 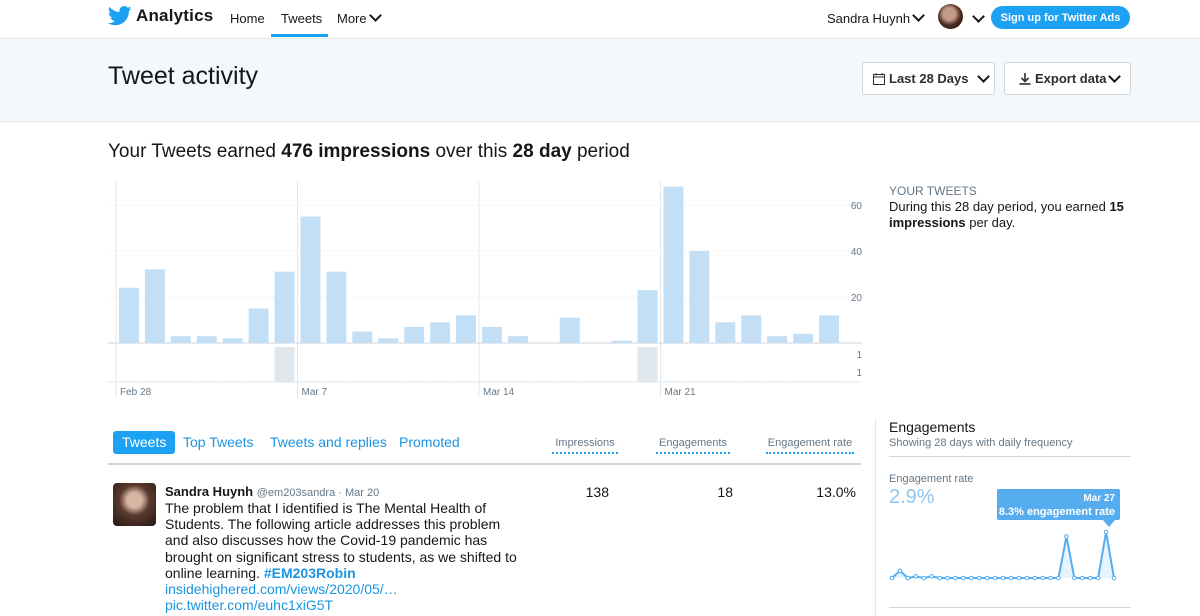 I want to click on your-tweets-value: 15, so click(x=1116, y=206).